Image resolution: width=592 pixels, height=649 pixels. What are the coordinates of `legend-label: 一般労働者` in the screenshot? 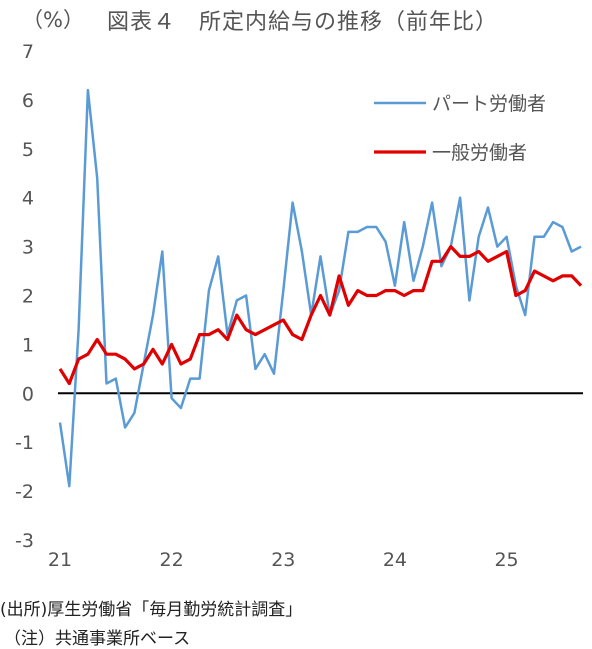 It's located at (479, 153).